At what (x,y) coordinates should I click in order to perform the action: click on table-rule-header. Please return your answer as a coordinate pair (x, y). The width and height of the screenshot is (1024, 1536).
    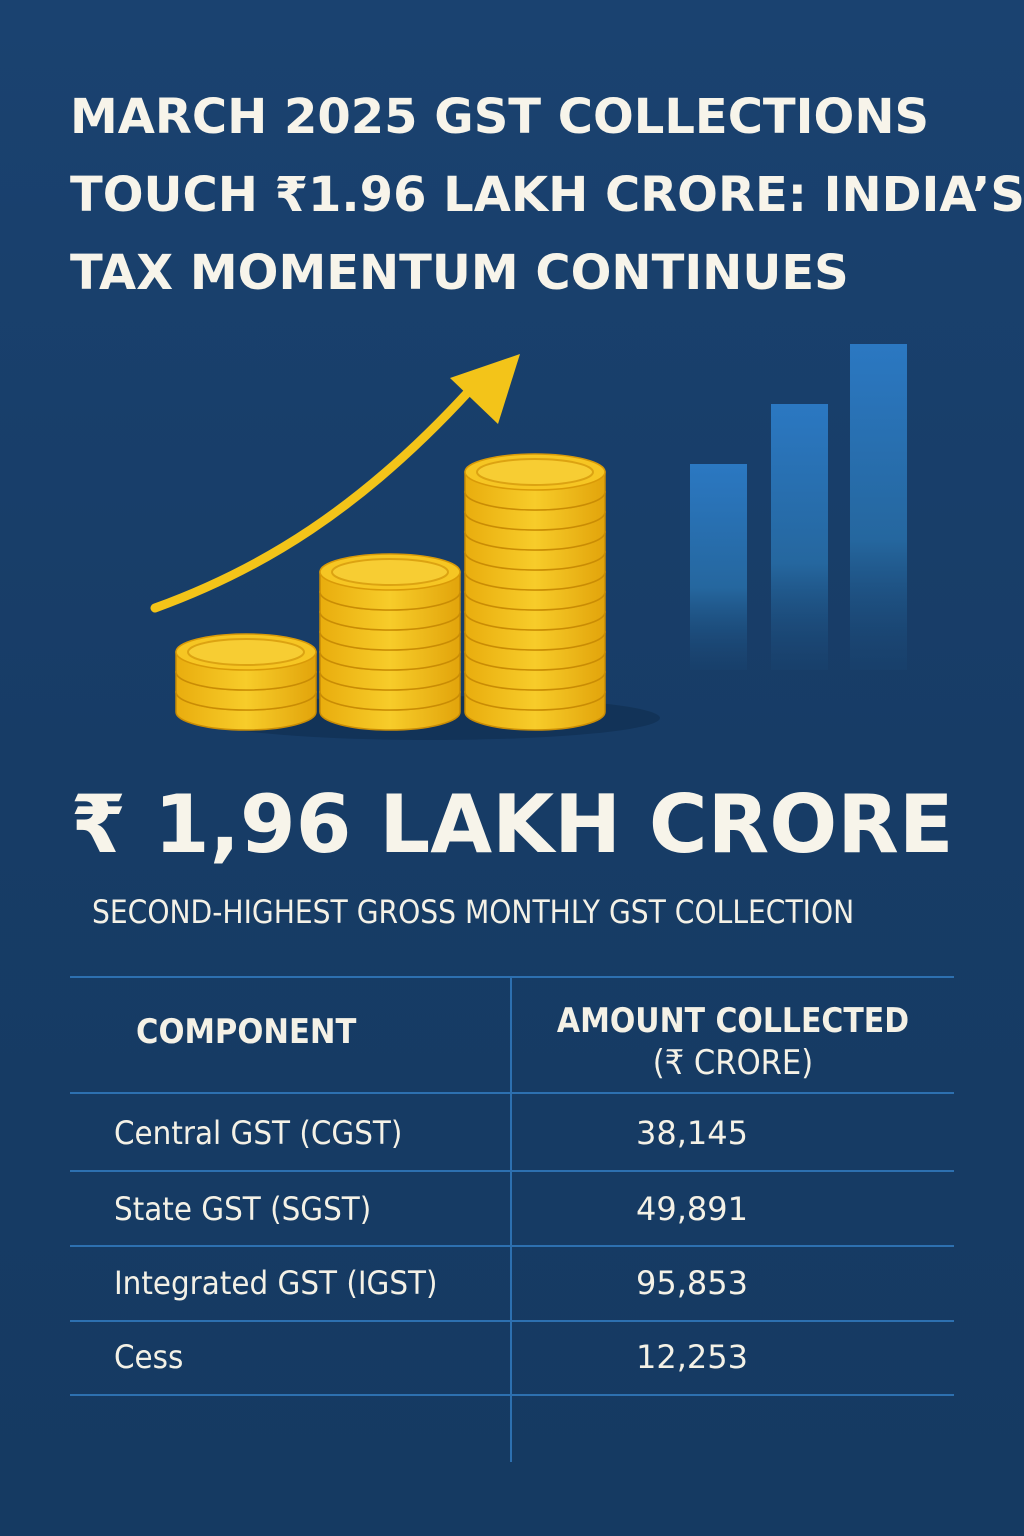
    Looking at the image, I should click on (512, 1093).